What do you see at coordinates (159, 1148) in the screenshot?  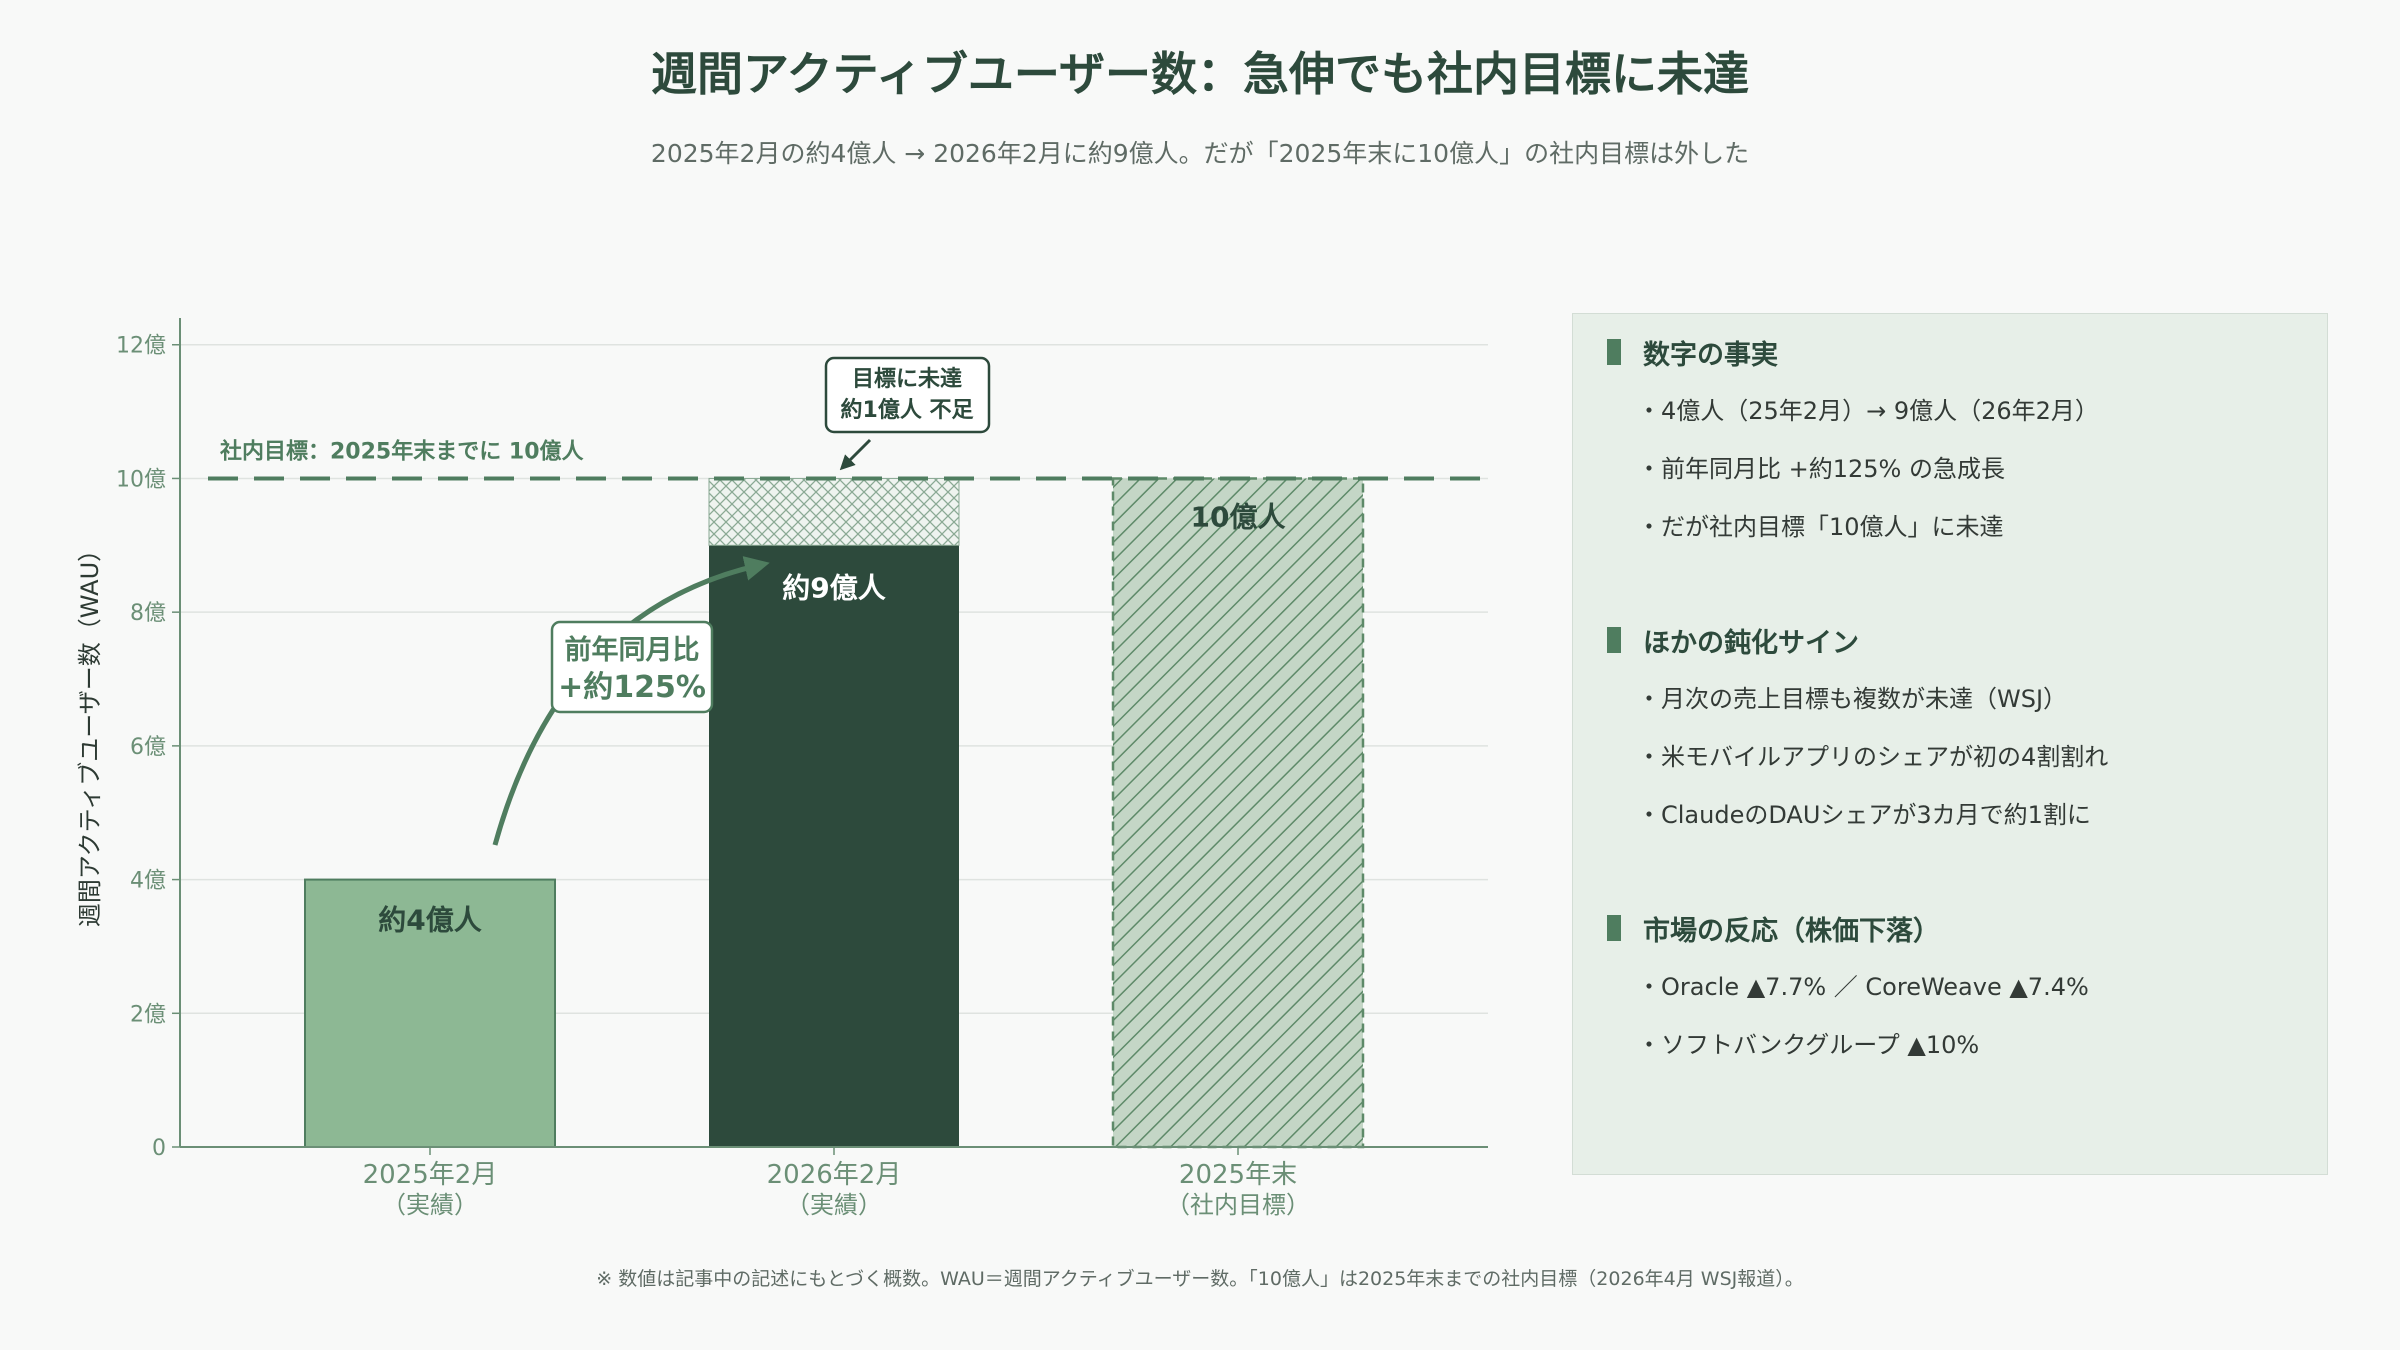 I see `y-tick-label: 0` at bounding box center [159, 1148].